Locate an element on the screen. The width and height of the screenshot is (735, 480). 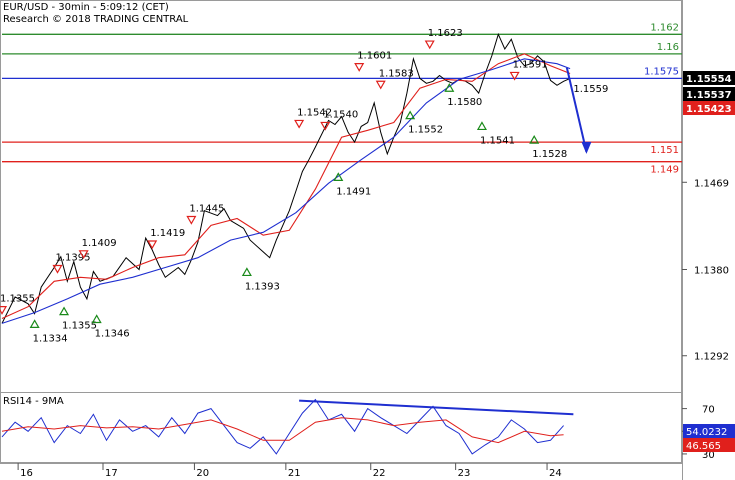
swing-low-label: 1.1491 is located at coordinates (353, 191).